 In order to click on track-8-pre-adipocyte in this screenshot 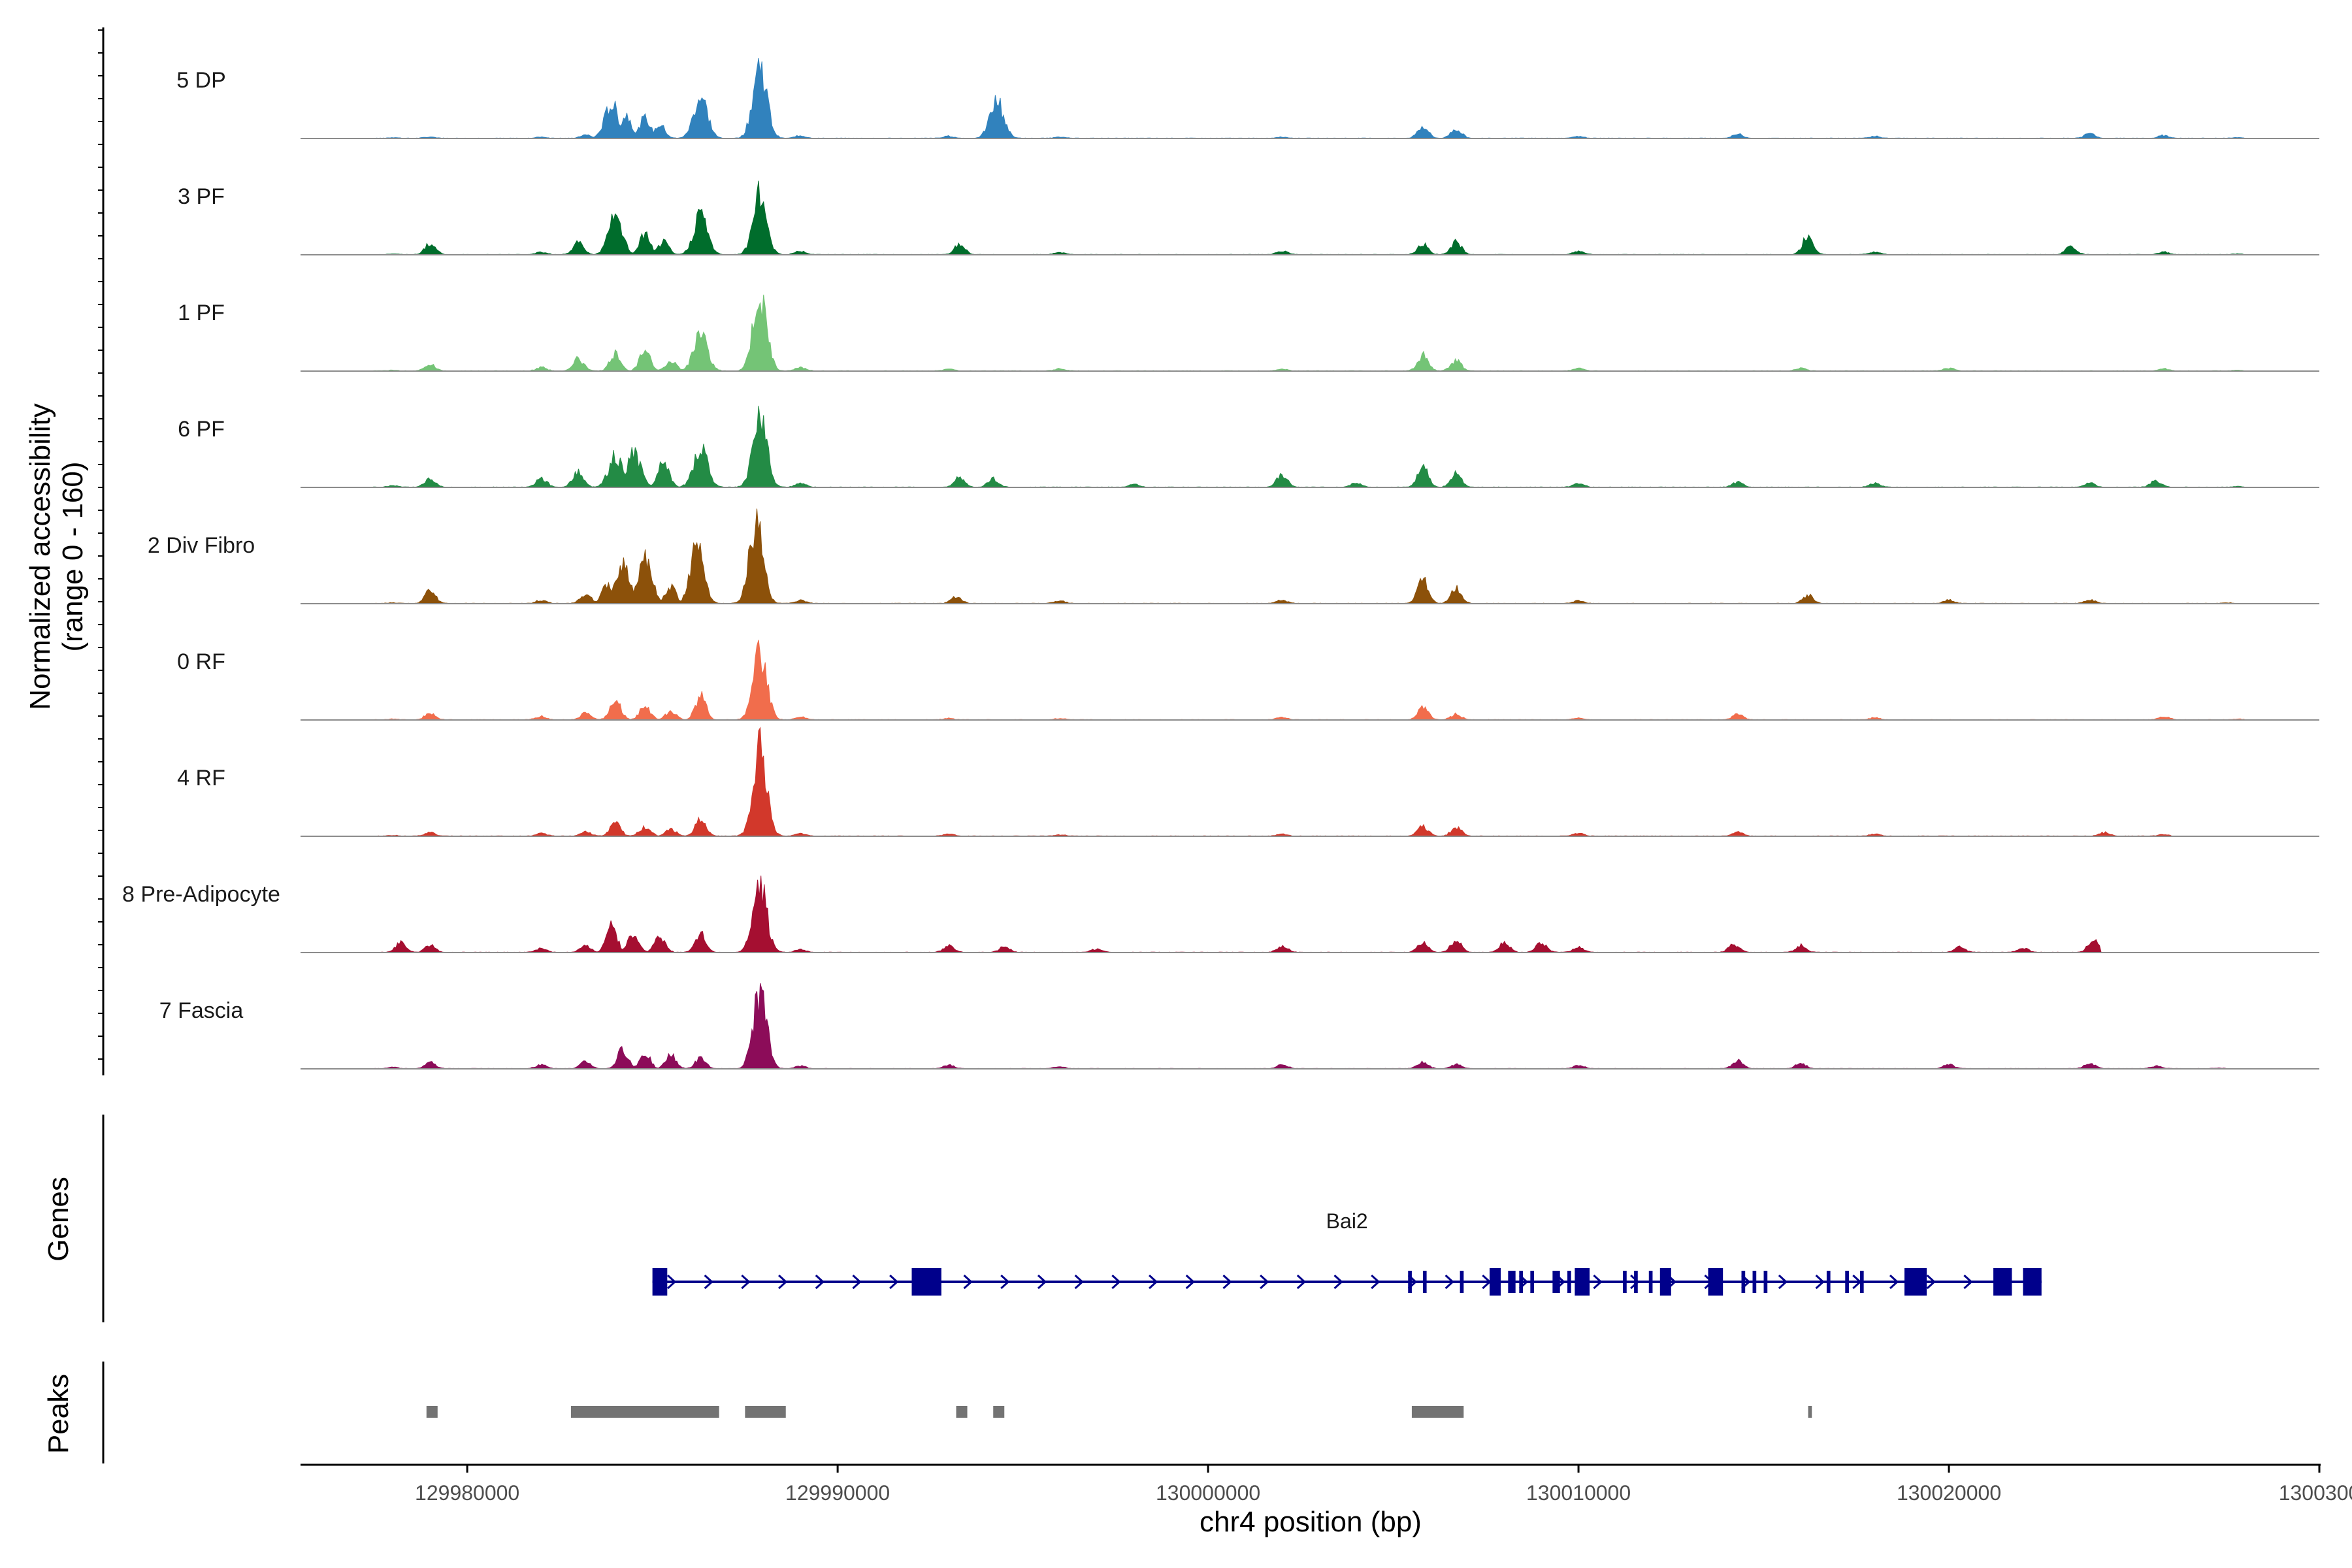, I will do `click(1310, 914)`.